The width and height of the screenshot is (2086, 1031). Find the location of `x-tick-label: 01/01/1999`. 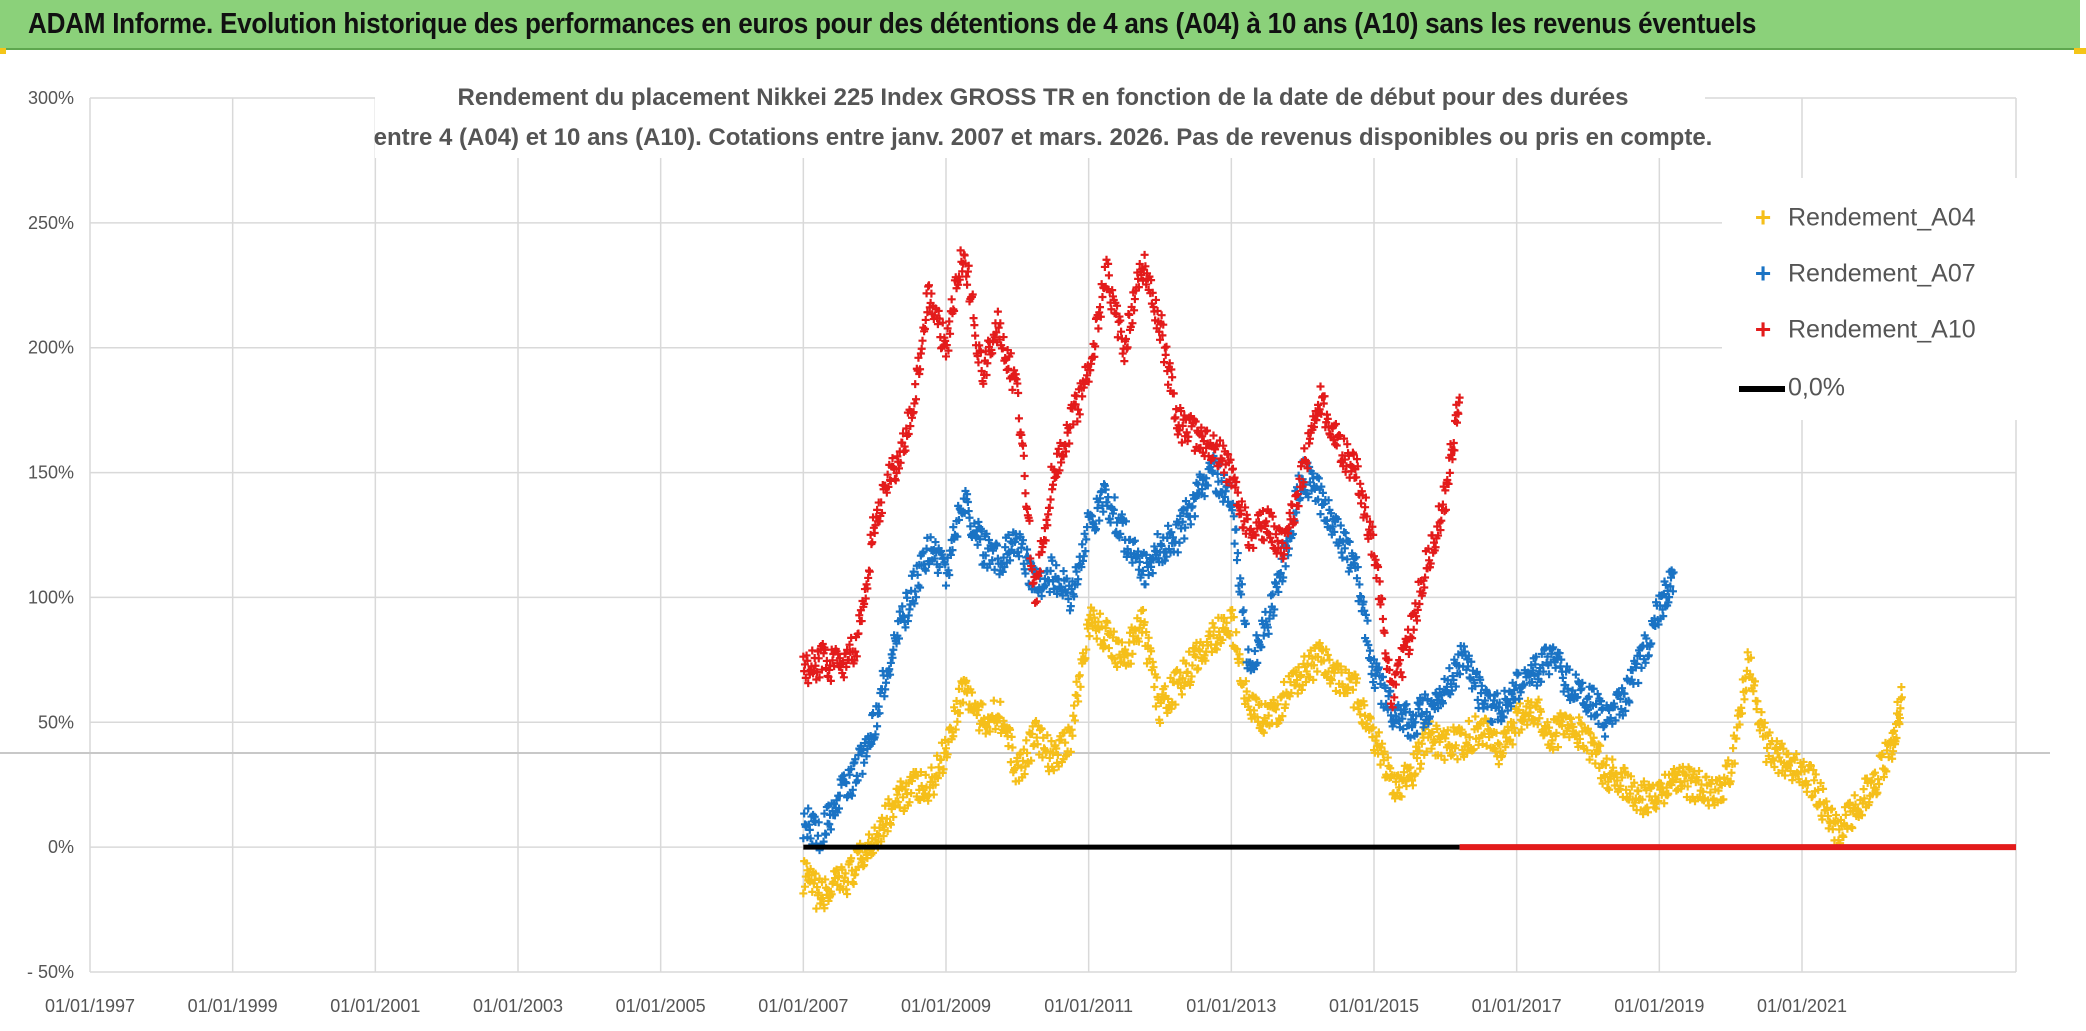

x-tick-label: 01/01/1999 is located at coordinates (233, 1006).